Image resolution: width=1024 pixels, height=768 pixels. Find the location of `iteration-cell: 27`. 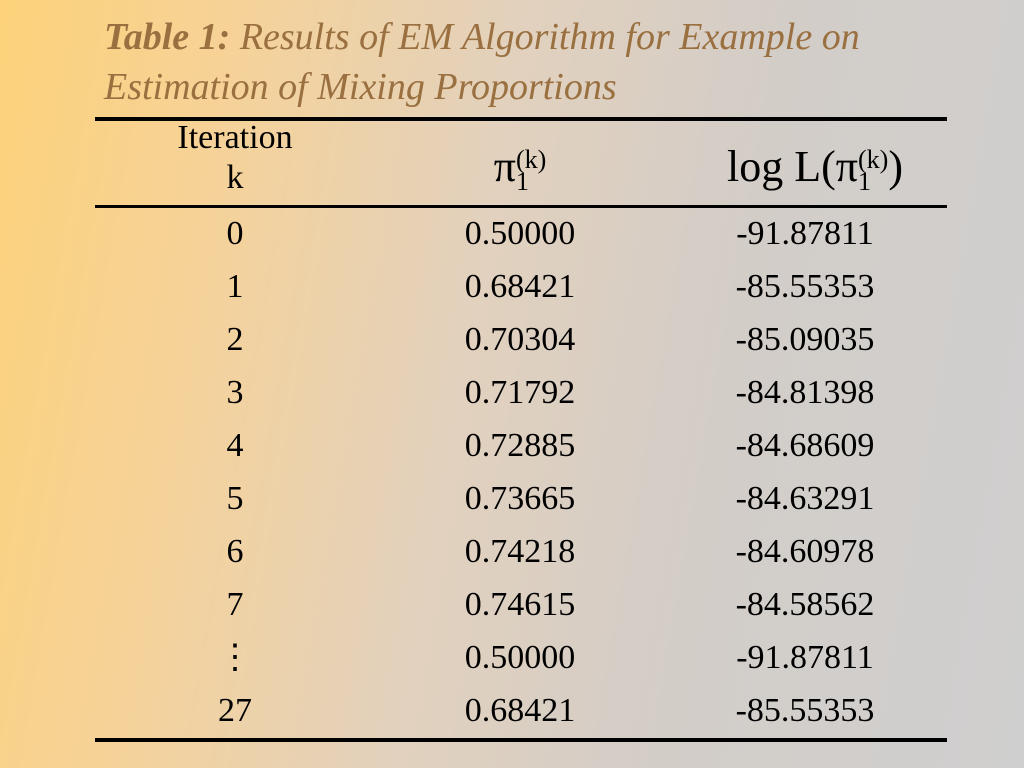

iteration-cell: 27 is located at coordinates (235, 710).